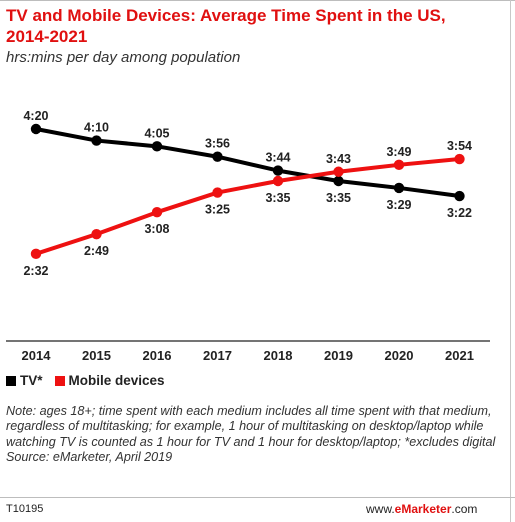 This screenshot has height=522, width=515. Describe the element at coordinates (398, 205) in the screenshot. I see `tv-data-label: 3:29` at that location.